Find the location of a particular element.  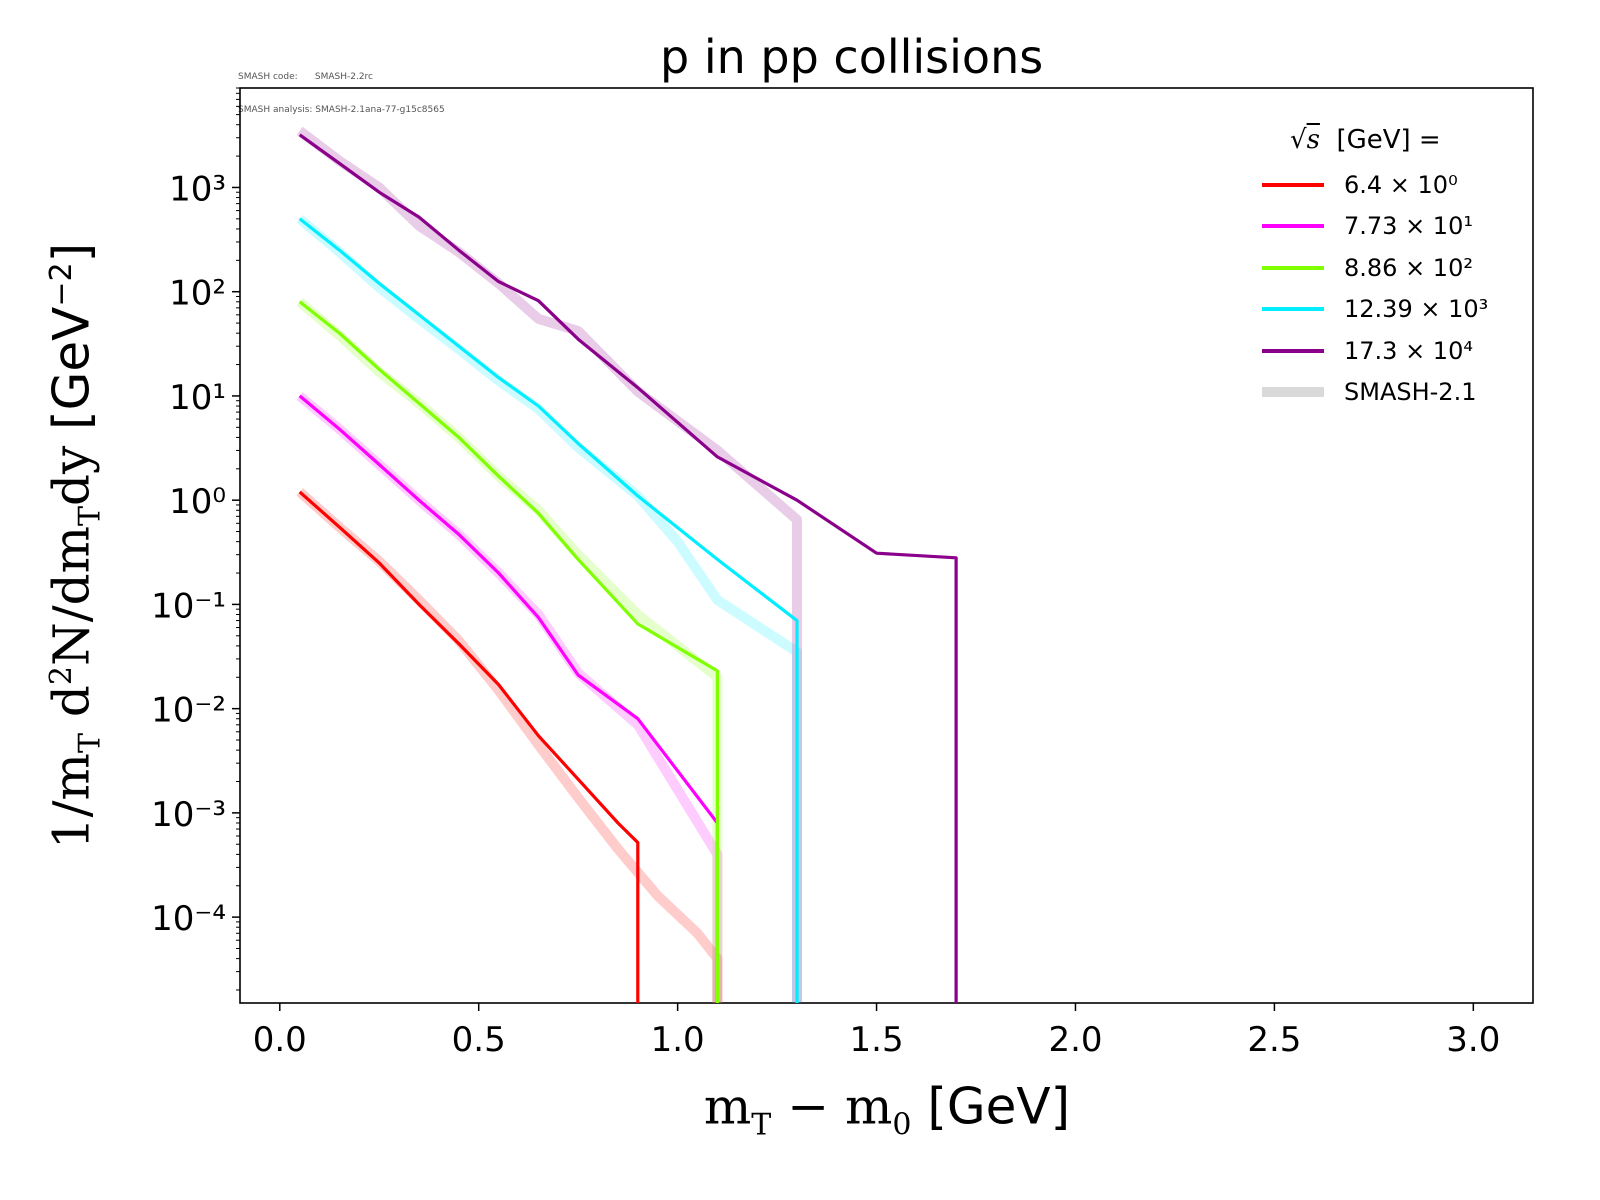

y-axis-label: 1/mT d2N/dmTdy [GeV−2] is located at coordinates (75, 546).